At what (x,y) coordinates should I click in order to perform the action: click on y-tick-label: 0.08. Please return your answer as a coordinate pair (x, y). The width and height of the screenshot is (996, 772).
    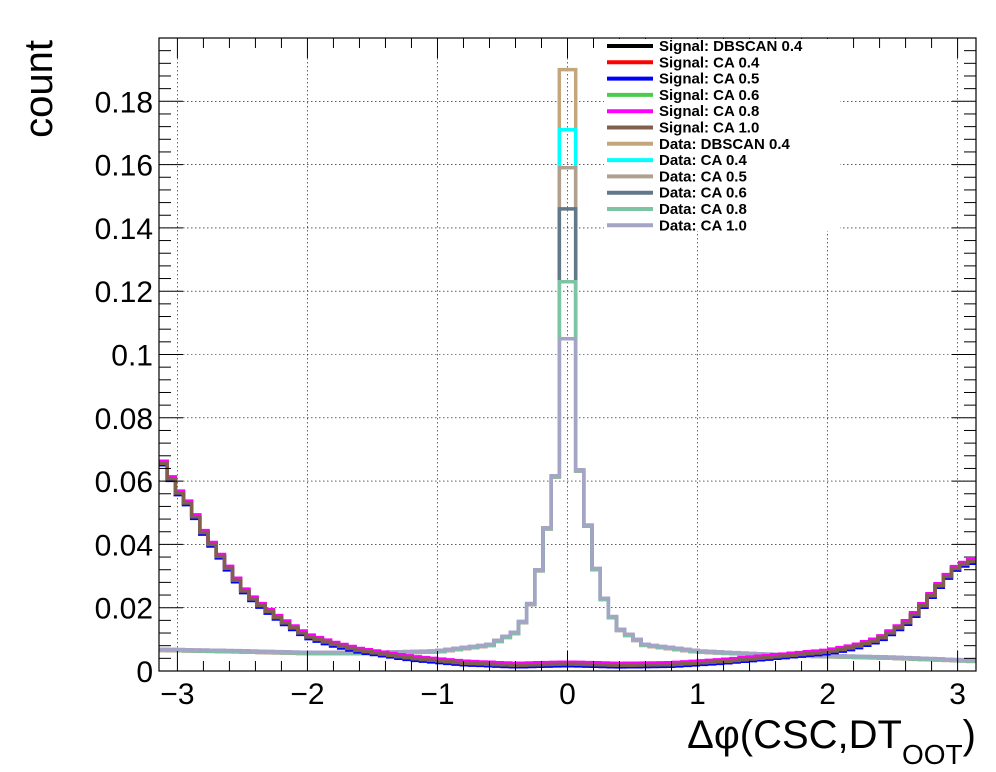
    Looking at the image, I should click on (124, 419).